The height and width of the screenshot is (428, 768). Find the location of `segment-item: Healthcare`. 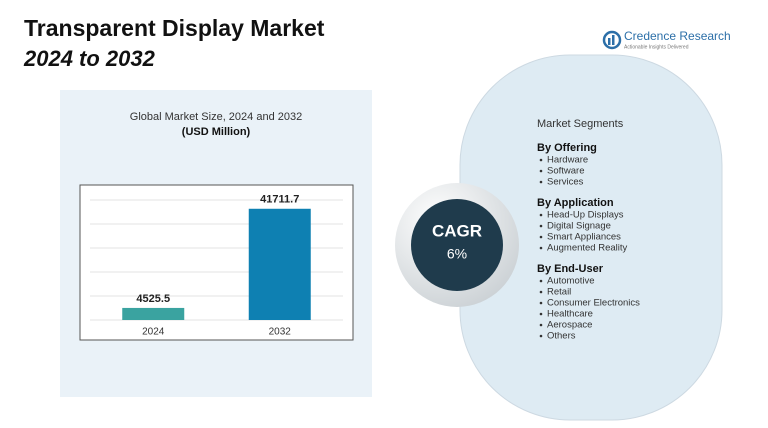

segment-item: Healthcare is located at coordinates (570, 314).